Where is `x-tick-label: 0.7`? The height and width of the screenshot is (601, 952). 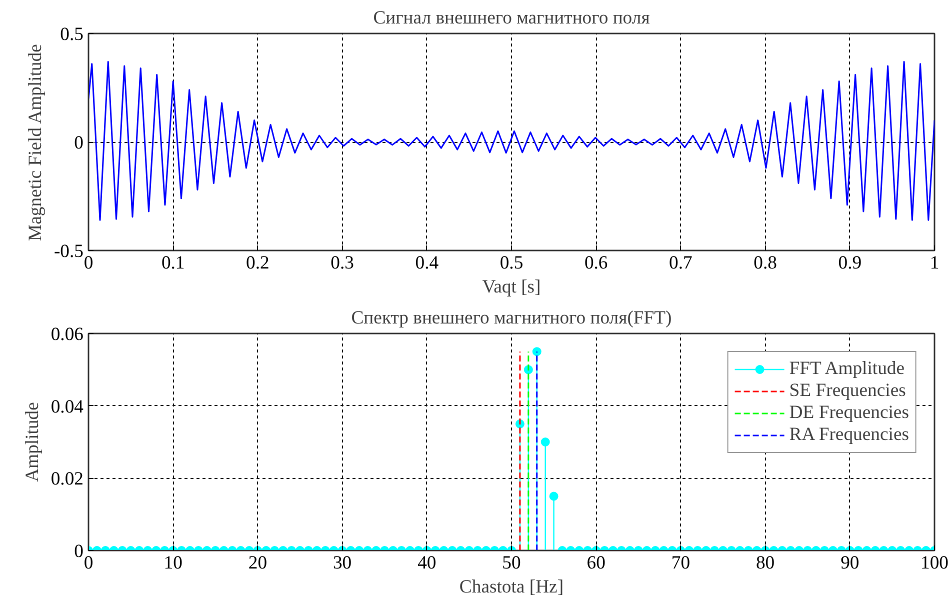 x-tick-label: 0.7 is located at coordinates (680, 263).